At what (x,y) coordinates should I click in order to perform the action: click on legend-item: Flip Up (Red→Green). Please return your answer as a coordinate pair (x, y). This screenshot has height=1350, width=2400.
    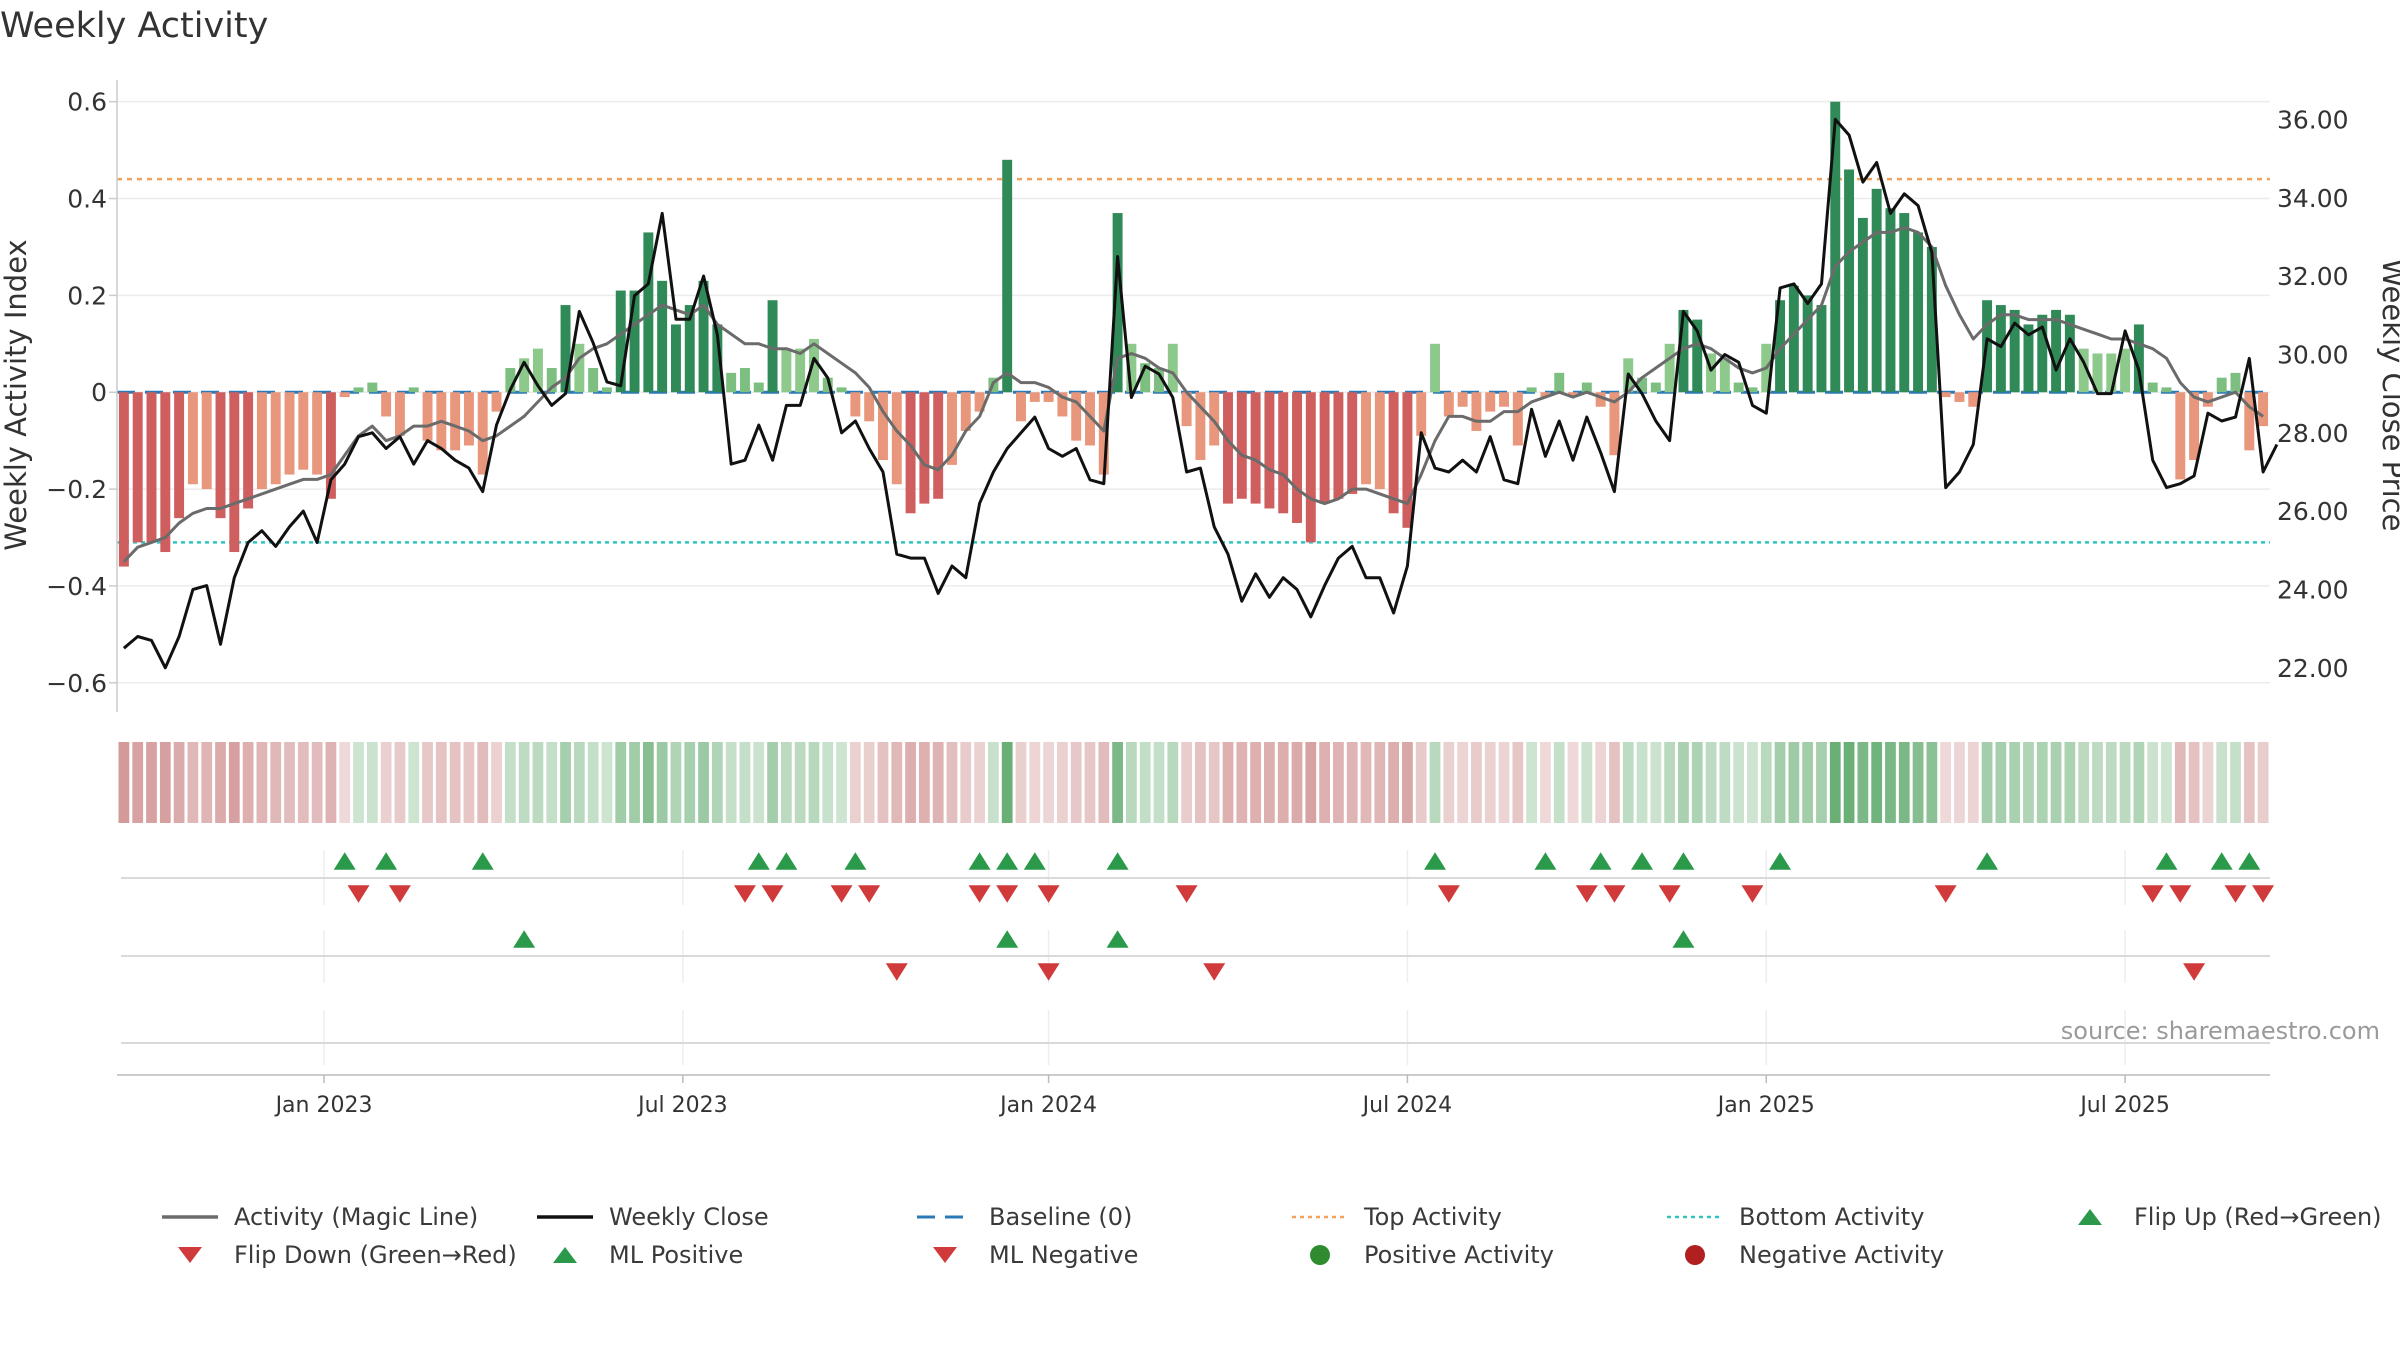
    Looking at the image, I should click on (2221, 1217).